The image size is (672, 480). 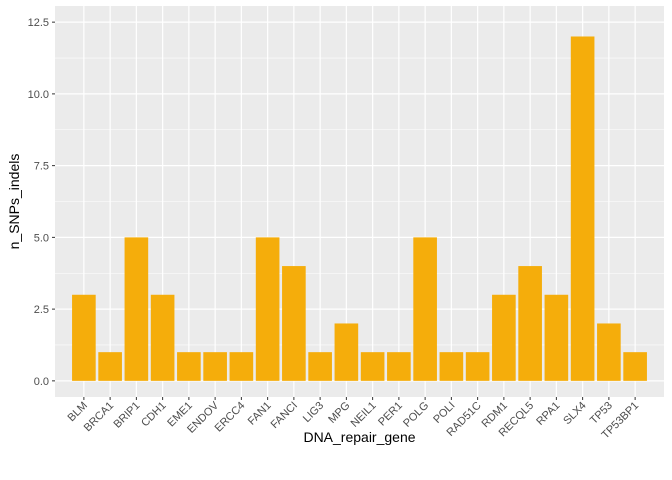 What do you see at coordinates (41, 310) in the screenshot?
I see `y-tick-label: 2.5` at bounding box center [41, 310].